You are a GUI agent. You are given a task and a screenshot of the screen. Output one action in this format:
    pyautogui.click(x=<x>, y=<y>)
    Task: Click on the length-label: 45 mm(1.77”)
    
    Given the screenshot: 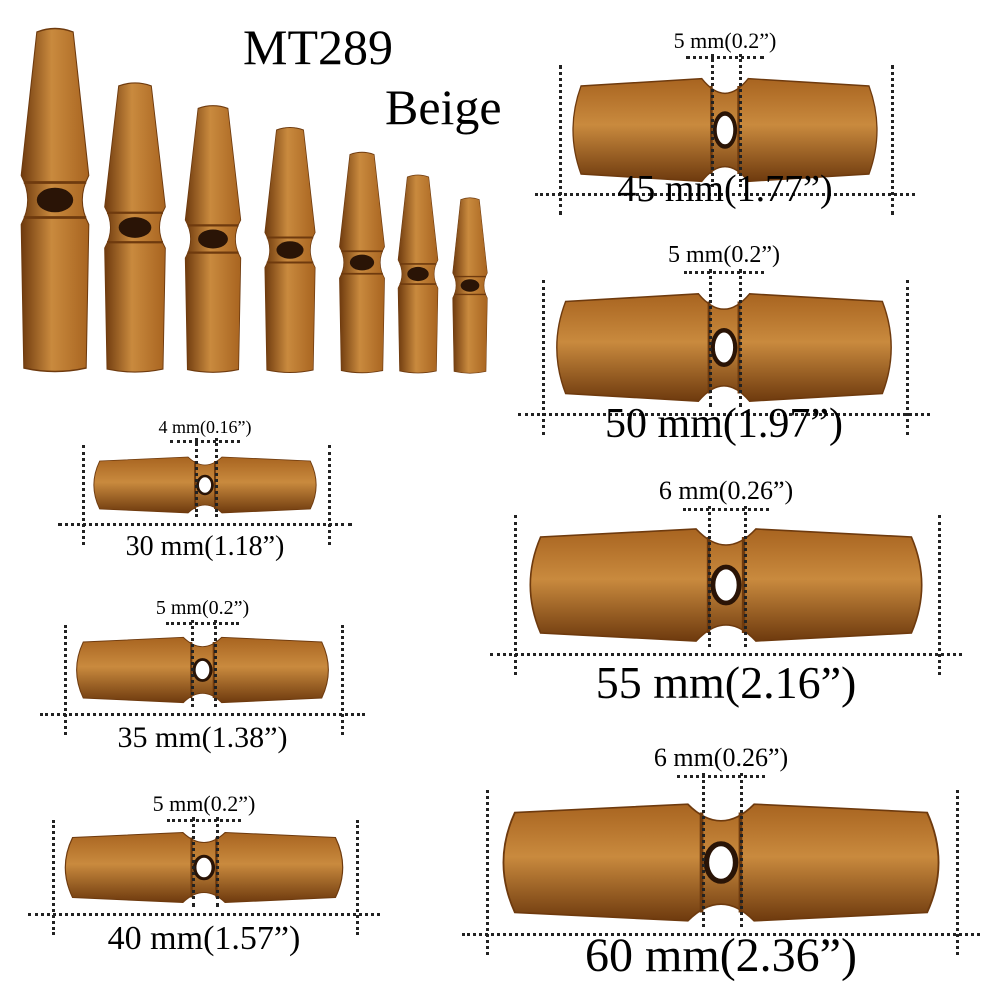 What is the action you would take?
    pyautogui.click(x=725, y=189)
    